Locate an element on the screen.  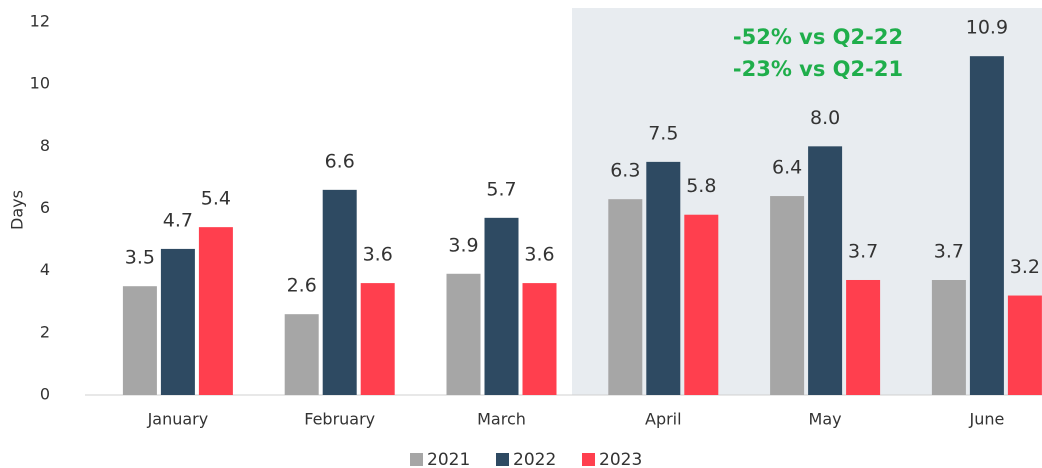
y-tick-label: 10 is located at coordinates (40, 83).